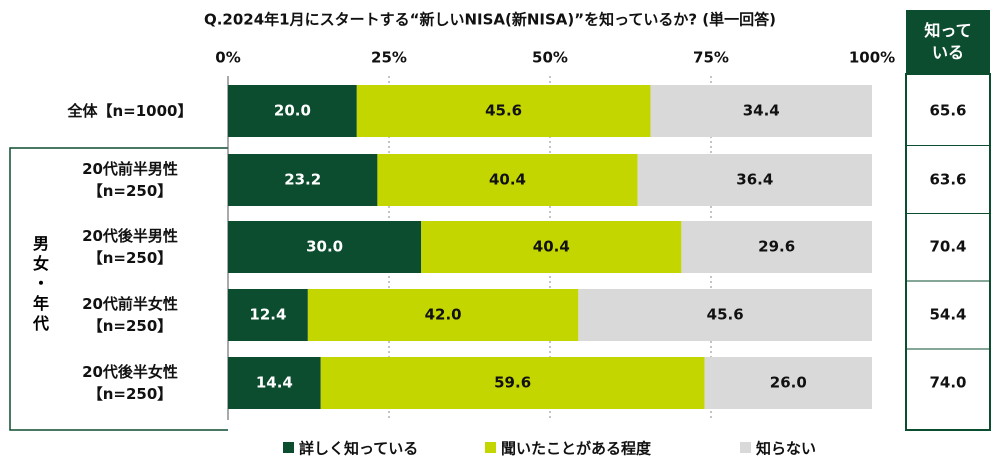  I want to click on category-label: 20代前半男性 【n=250】, so click(130, 180).